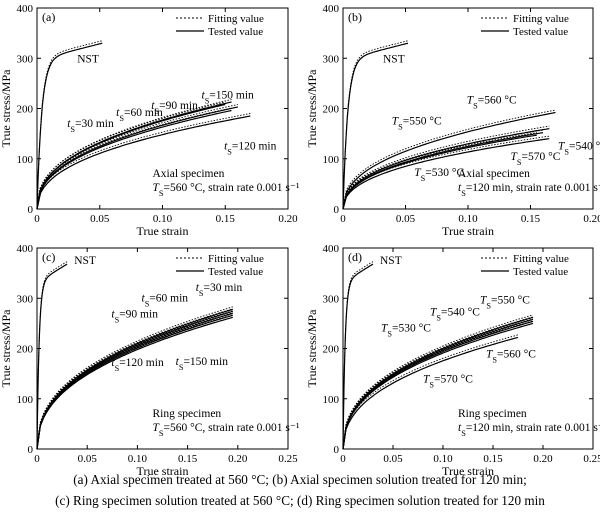 The width and height of the screenshot is (600, 515). What do you see at coordinates (48, 17) in the screenshot?
I see `panel-label: (a)` at bounding box center [48, 17].